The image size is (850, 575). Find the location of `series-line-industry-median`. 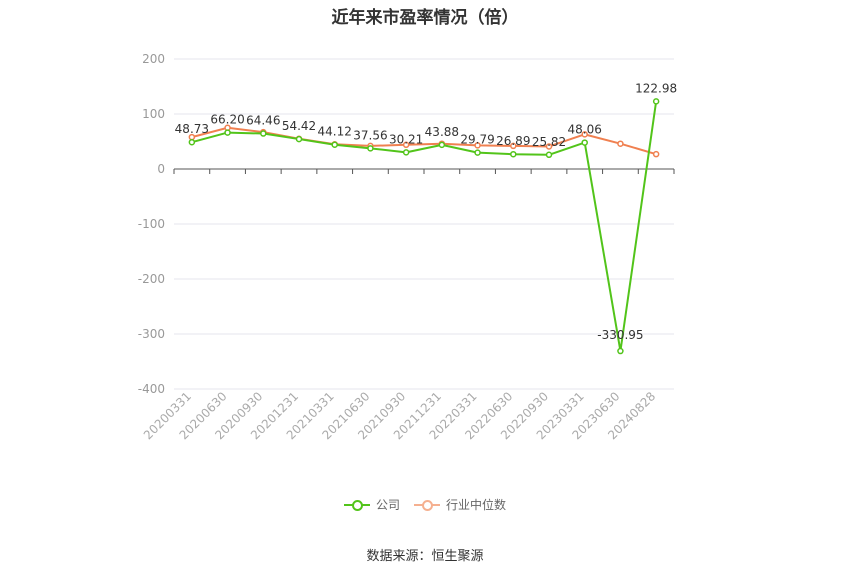

series-line-industry-median is located at coordinates (424, 141).